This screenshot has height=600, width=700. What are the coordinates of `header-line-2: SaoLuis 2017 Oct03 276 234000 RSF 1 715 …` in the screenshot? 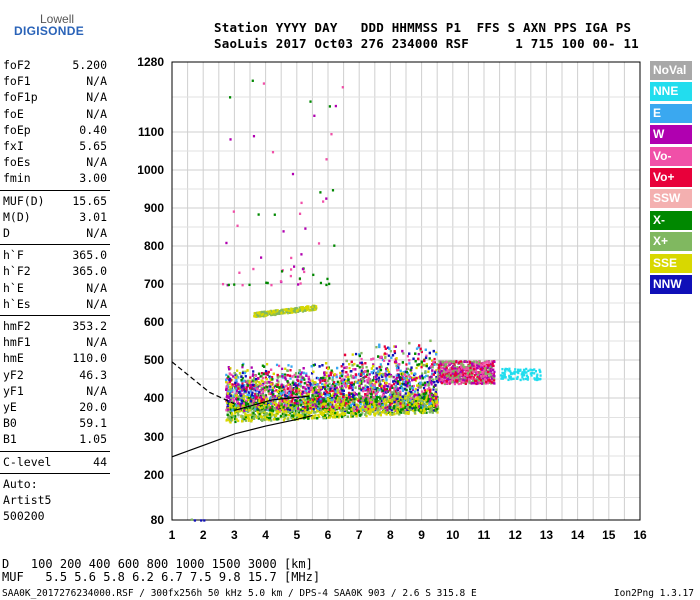 It's located at (426, 43).